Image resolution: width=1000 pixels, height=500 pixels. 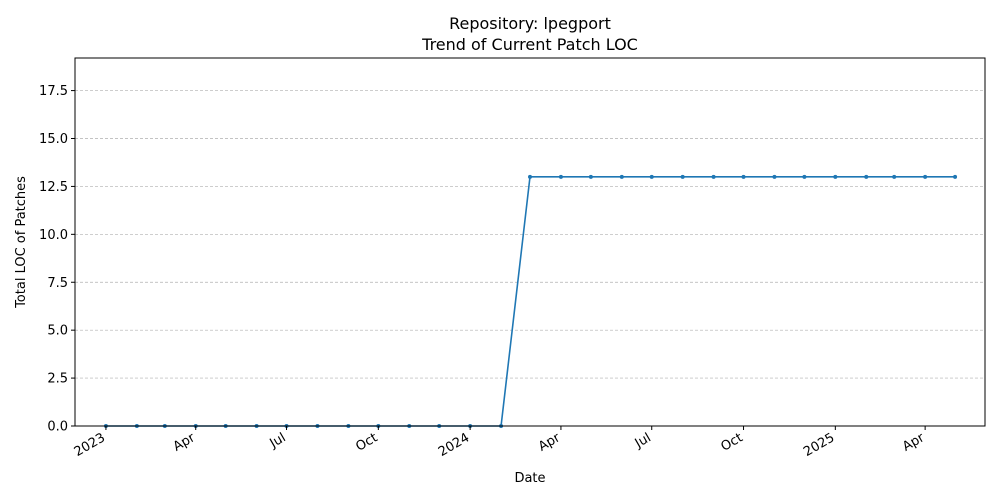 What do you see at coordinates (21, 242) in the screenshot?
I see `y-axis-label: Total LOC of Patches` at bounding box center [21, 242].